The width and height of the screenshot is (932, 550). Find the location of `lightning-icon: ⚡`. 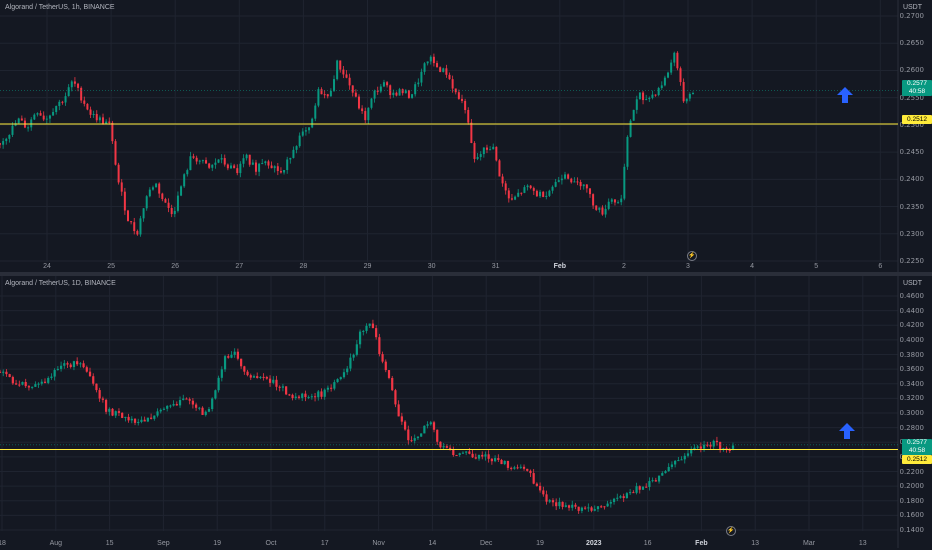

lightning-icon: ⚡ is located at coordinates (692, 256).